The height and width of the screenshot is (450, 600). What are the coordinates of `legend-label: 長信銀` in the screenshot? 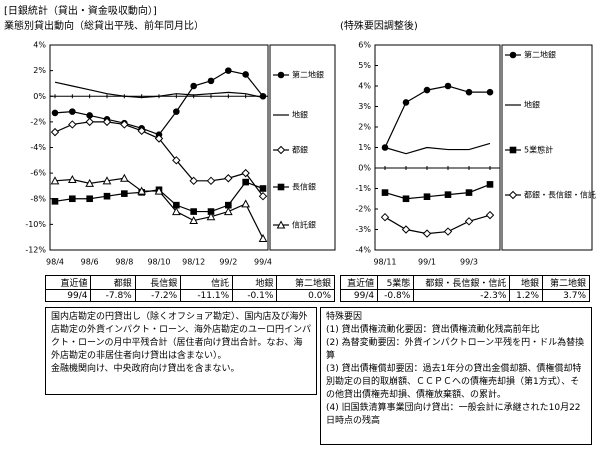 It's located at (304, 187).